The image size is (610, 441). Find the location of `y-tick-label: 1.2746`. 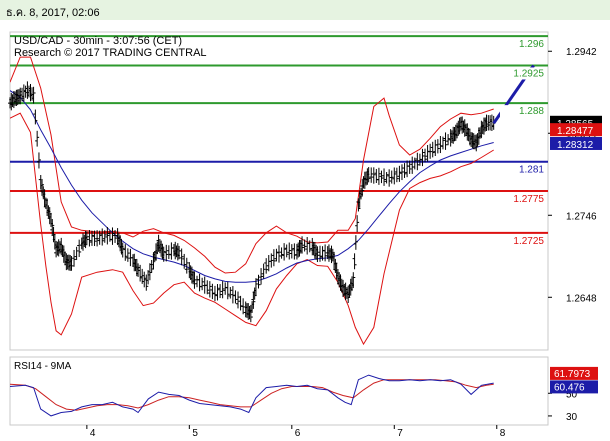

y-tick-label: 1.2746 is located at coordinates (581, 216).